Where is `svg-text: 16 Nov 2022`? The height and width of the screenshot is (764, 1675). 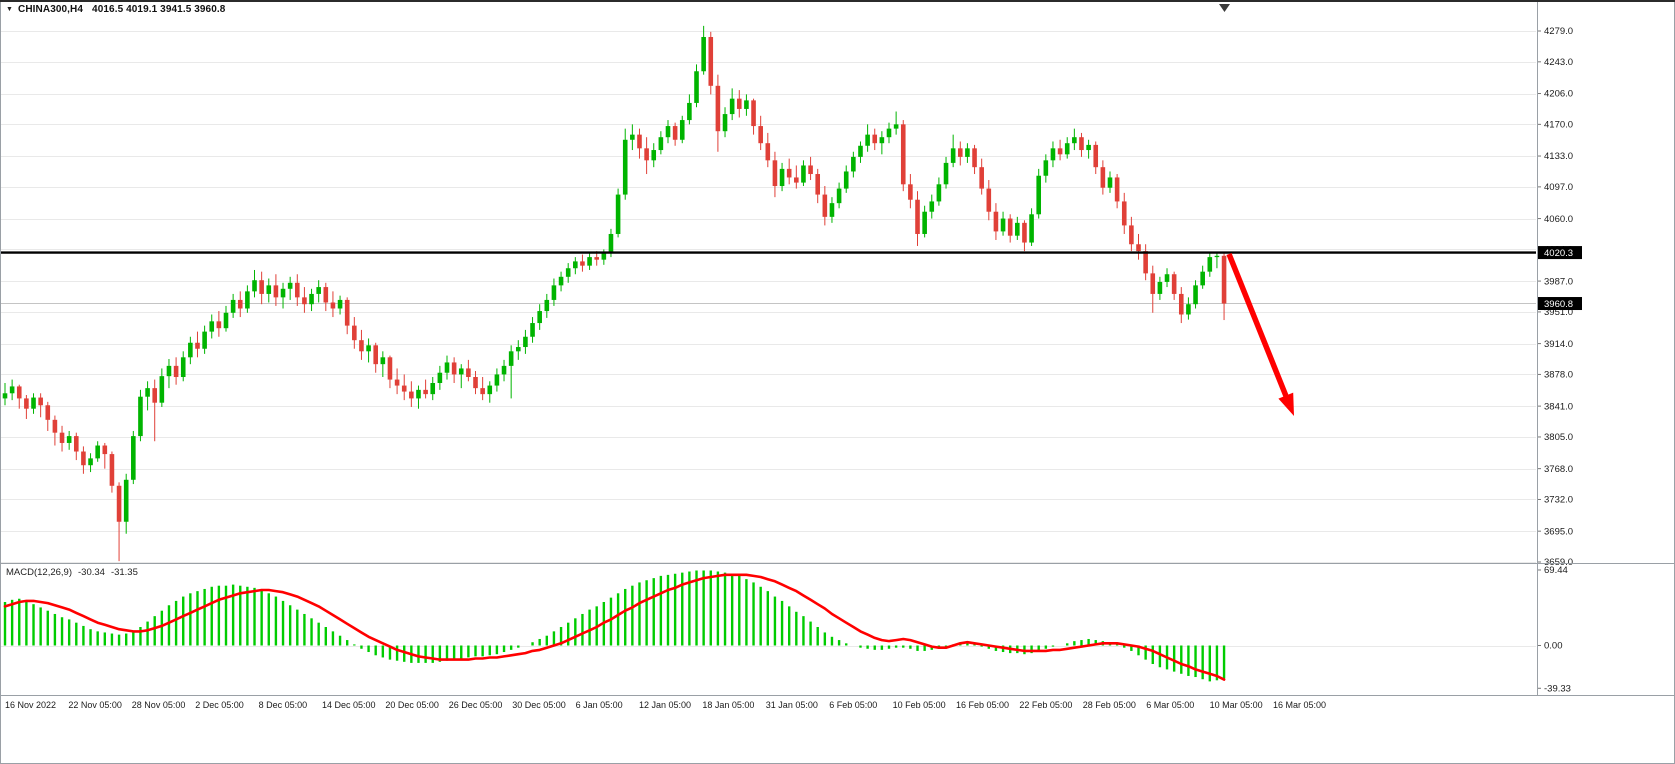 svg-text: 16 Nov 2022 is located at coordinates (30, 705).